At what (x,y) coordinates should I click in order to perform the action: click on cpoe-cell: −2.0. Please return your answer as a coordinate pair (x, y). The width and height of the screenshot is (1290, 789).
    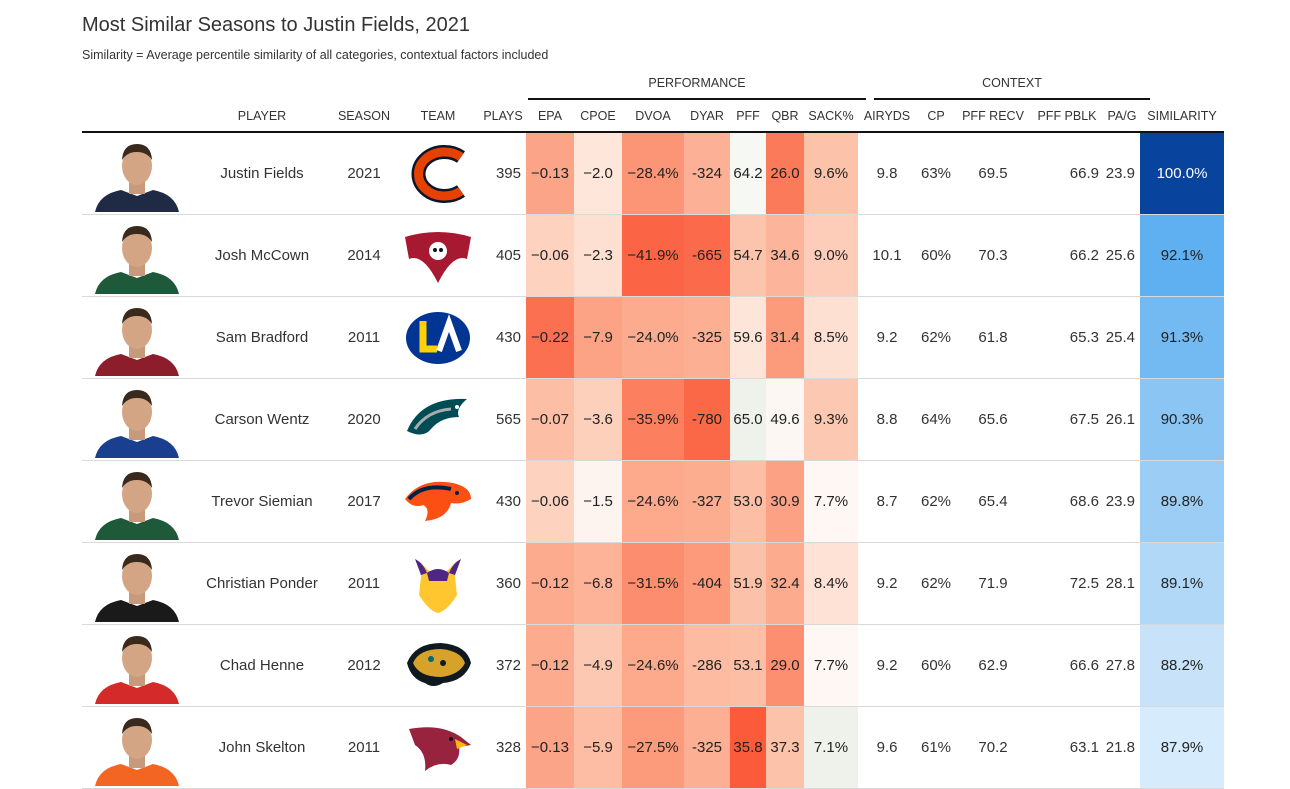
    Looking at the image, I should click on (598, 173).